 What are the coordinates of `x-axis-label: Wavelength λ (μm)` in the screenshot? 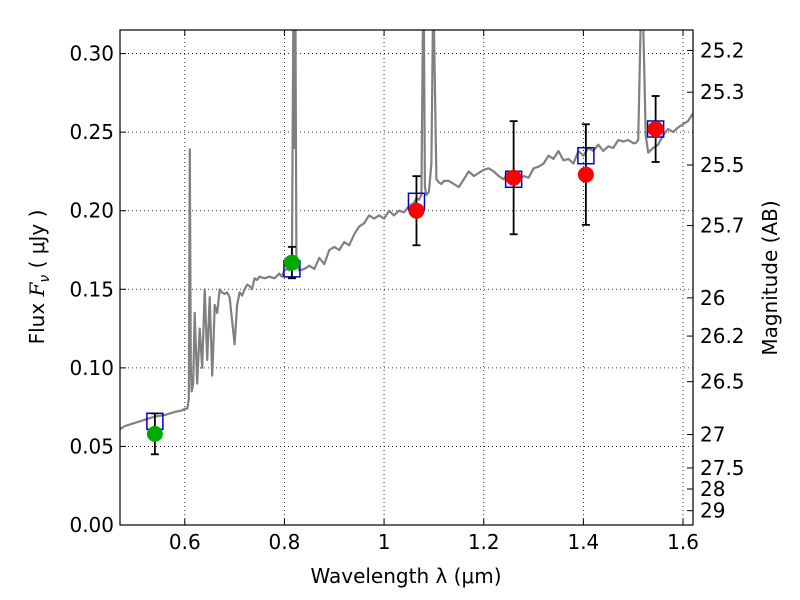 It's located at (405, 576).